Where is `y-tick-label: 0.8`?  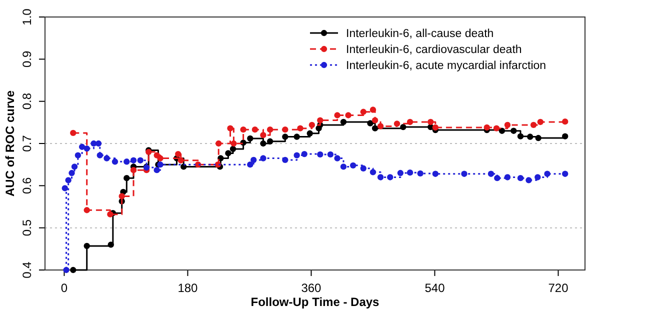 y-tick-label: 0.8 is located at coordinates (27, 101).